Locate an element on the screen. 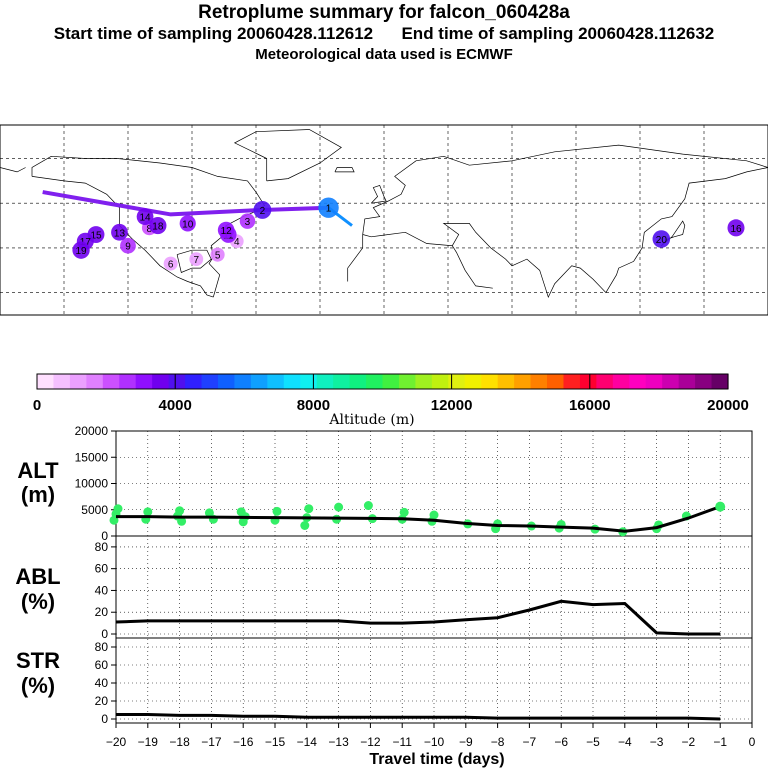  str-panel-label: STR (%) is located at coordinates (38, 673).